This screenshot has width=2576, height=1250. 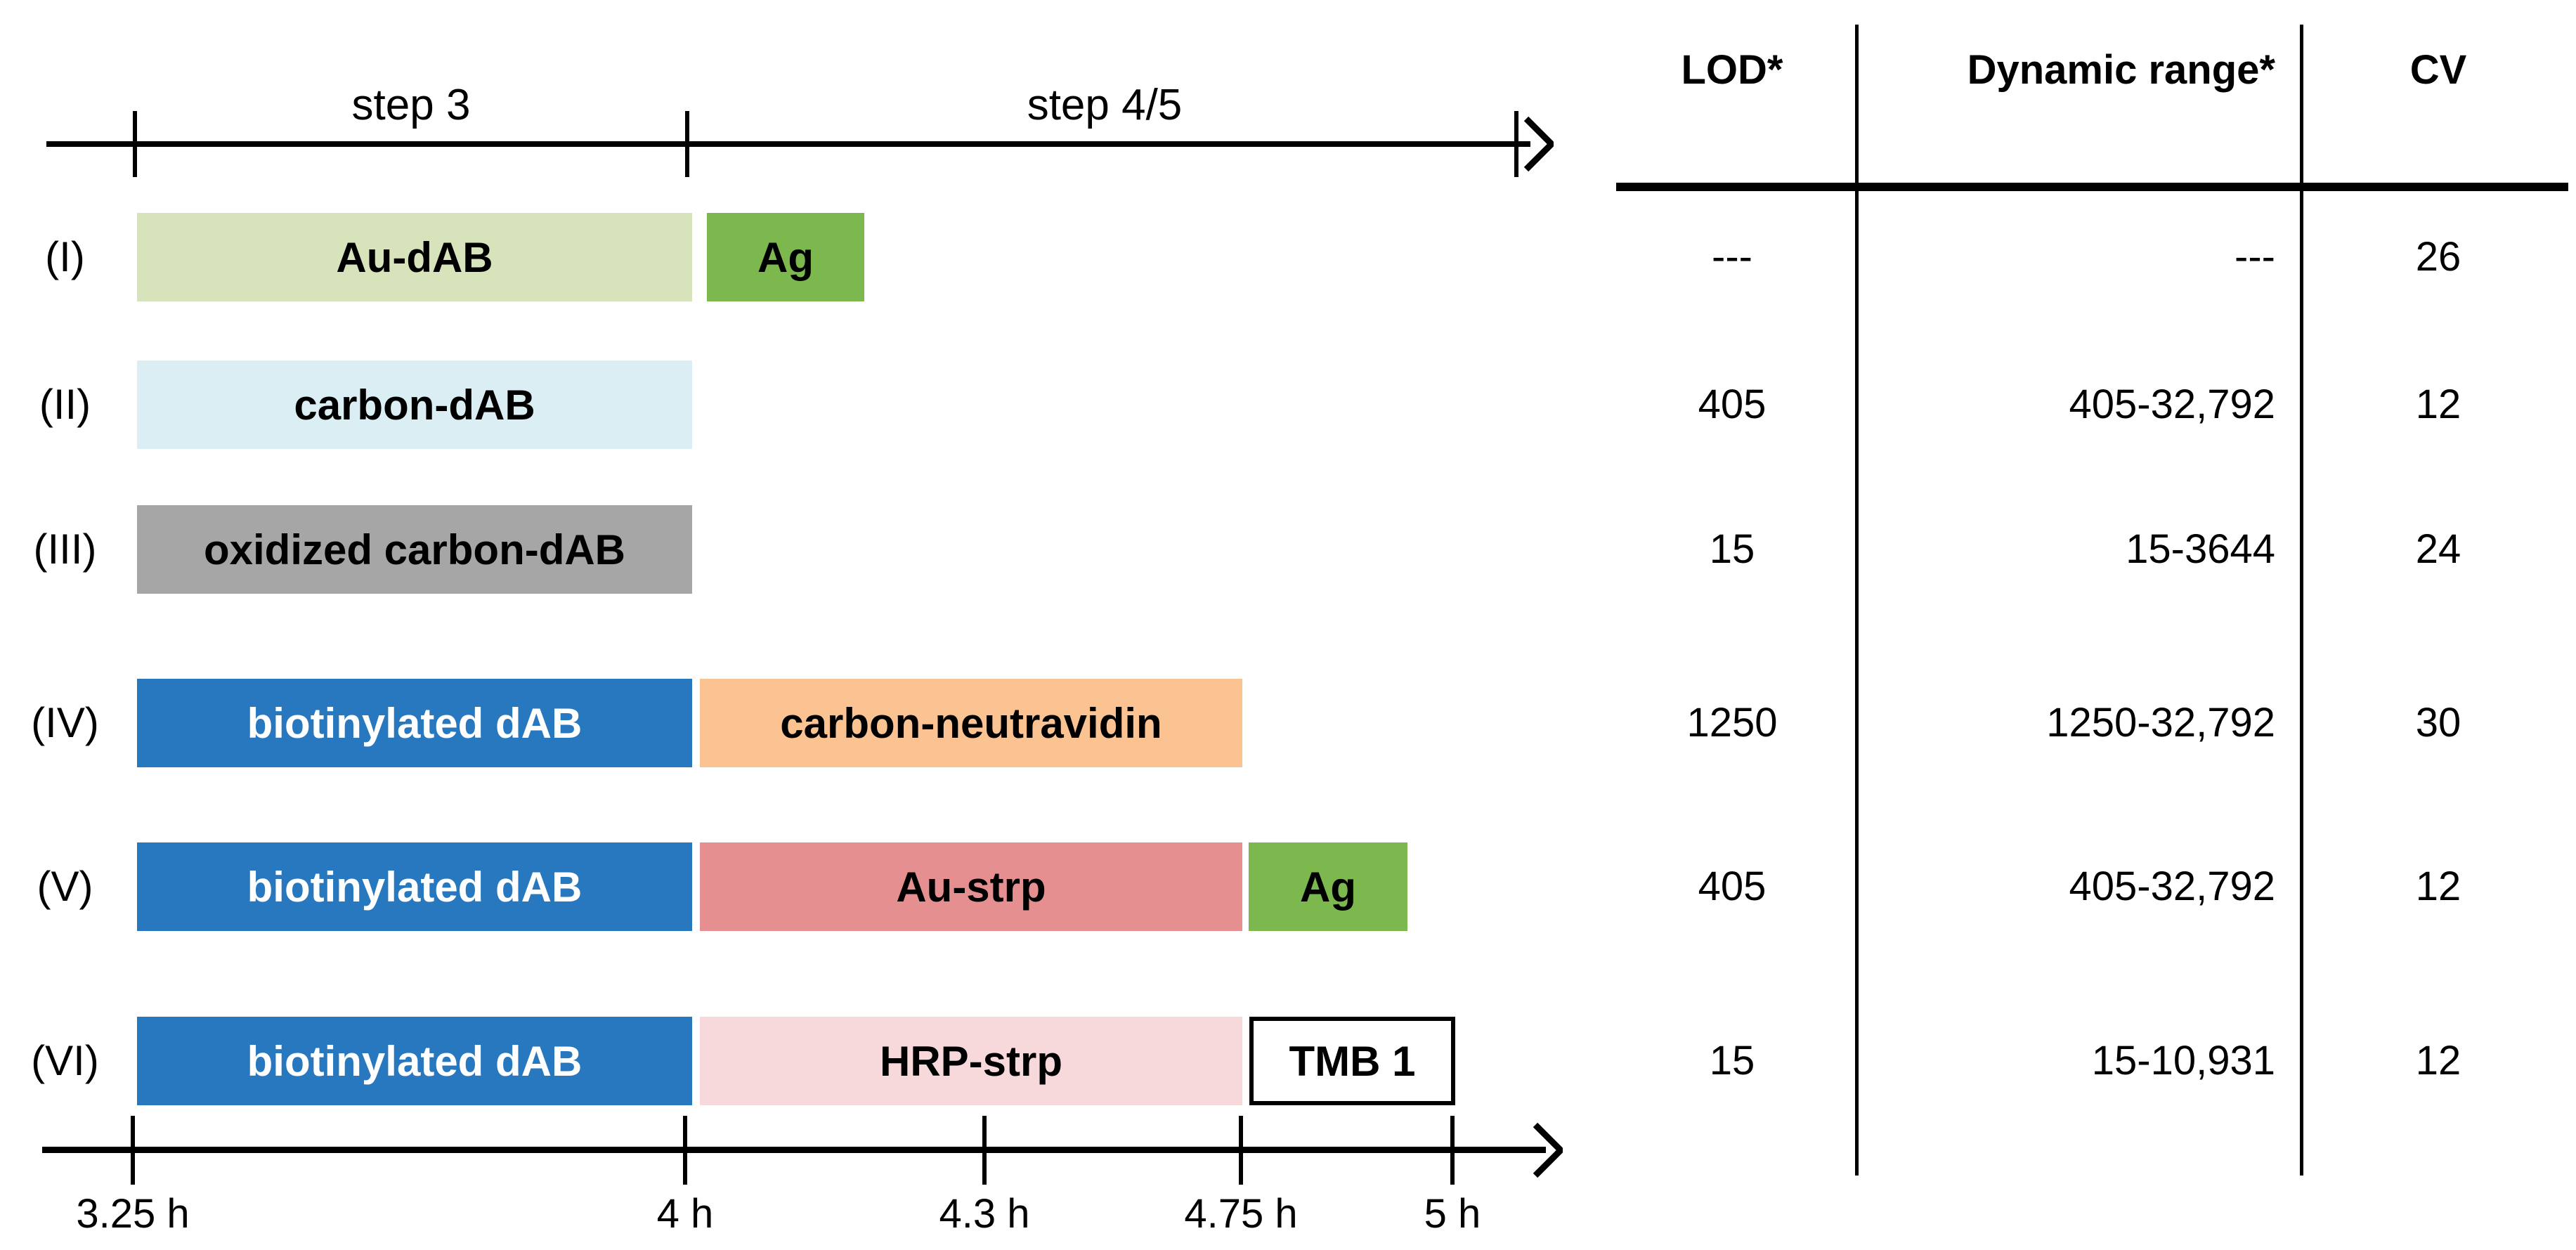 What do you see at coordinates (65, 404) in the screenshot?
I see `row-numeral: (II)` at bounding box center [65, 404].